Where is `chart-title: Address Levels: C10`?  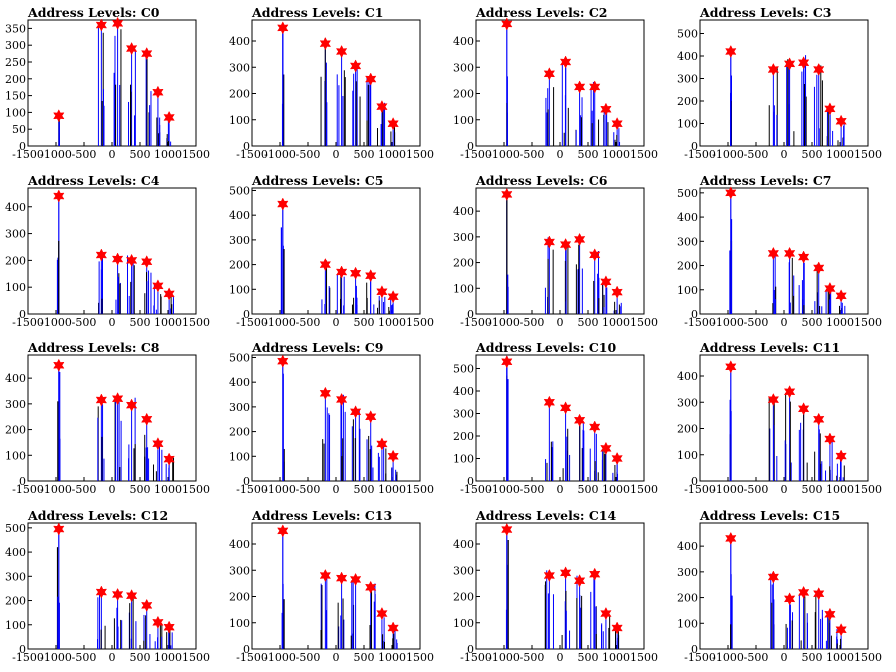 chart-title: Address Levels: C10 is located at coordinates (546, 347).